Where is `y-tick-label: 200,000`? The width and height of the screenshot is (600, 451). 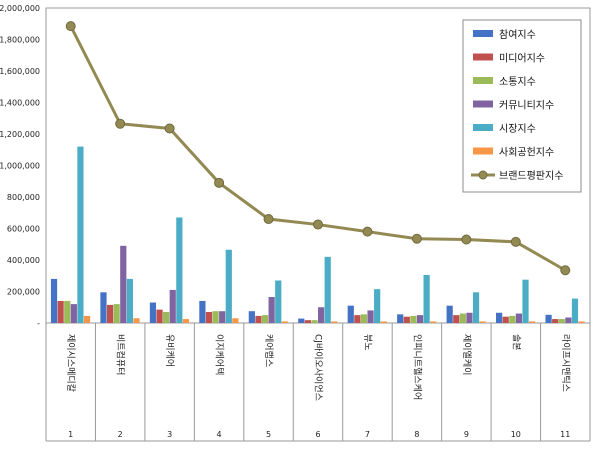 y-tick-label: 200,000 is located at coordinates (23, 292).